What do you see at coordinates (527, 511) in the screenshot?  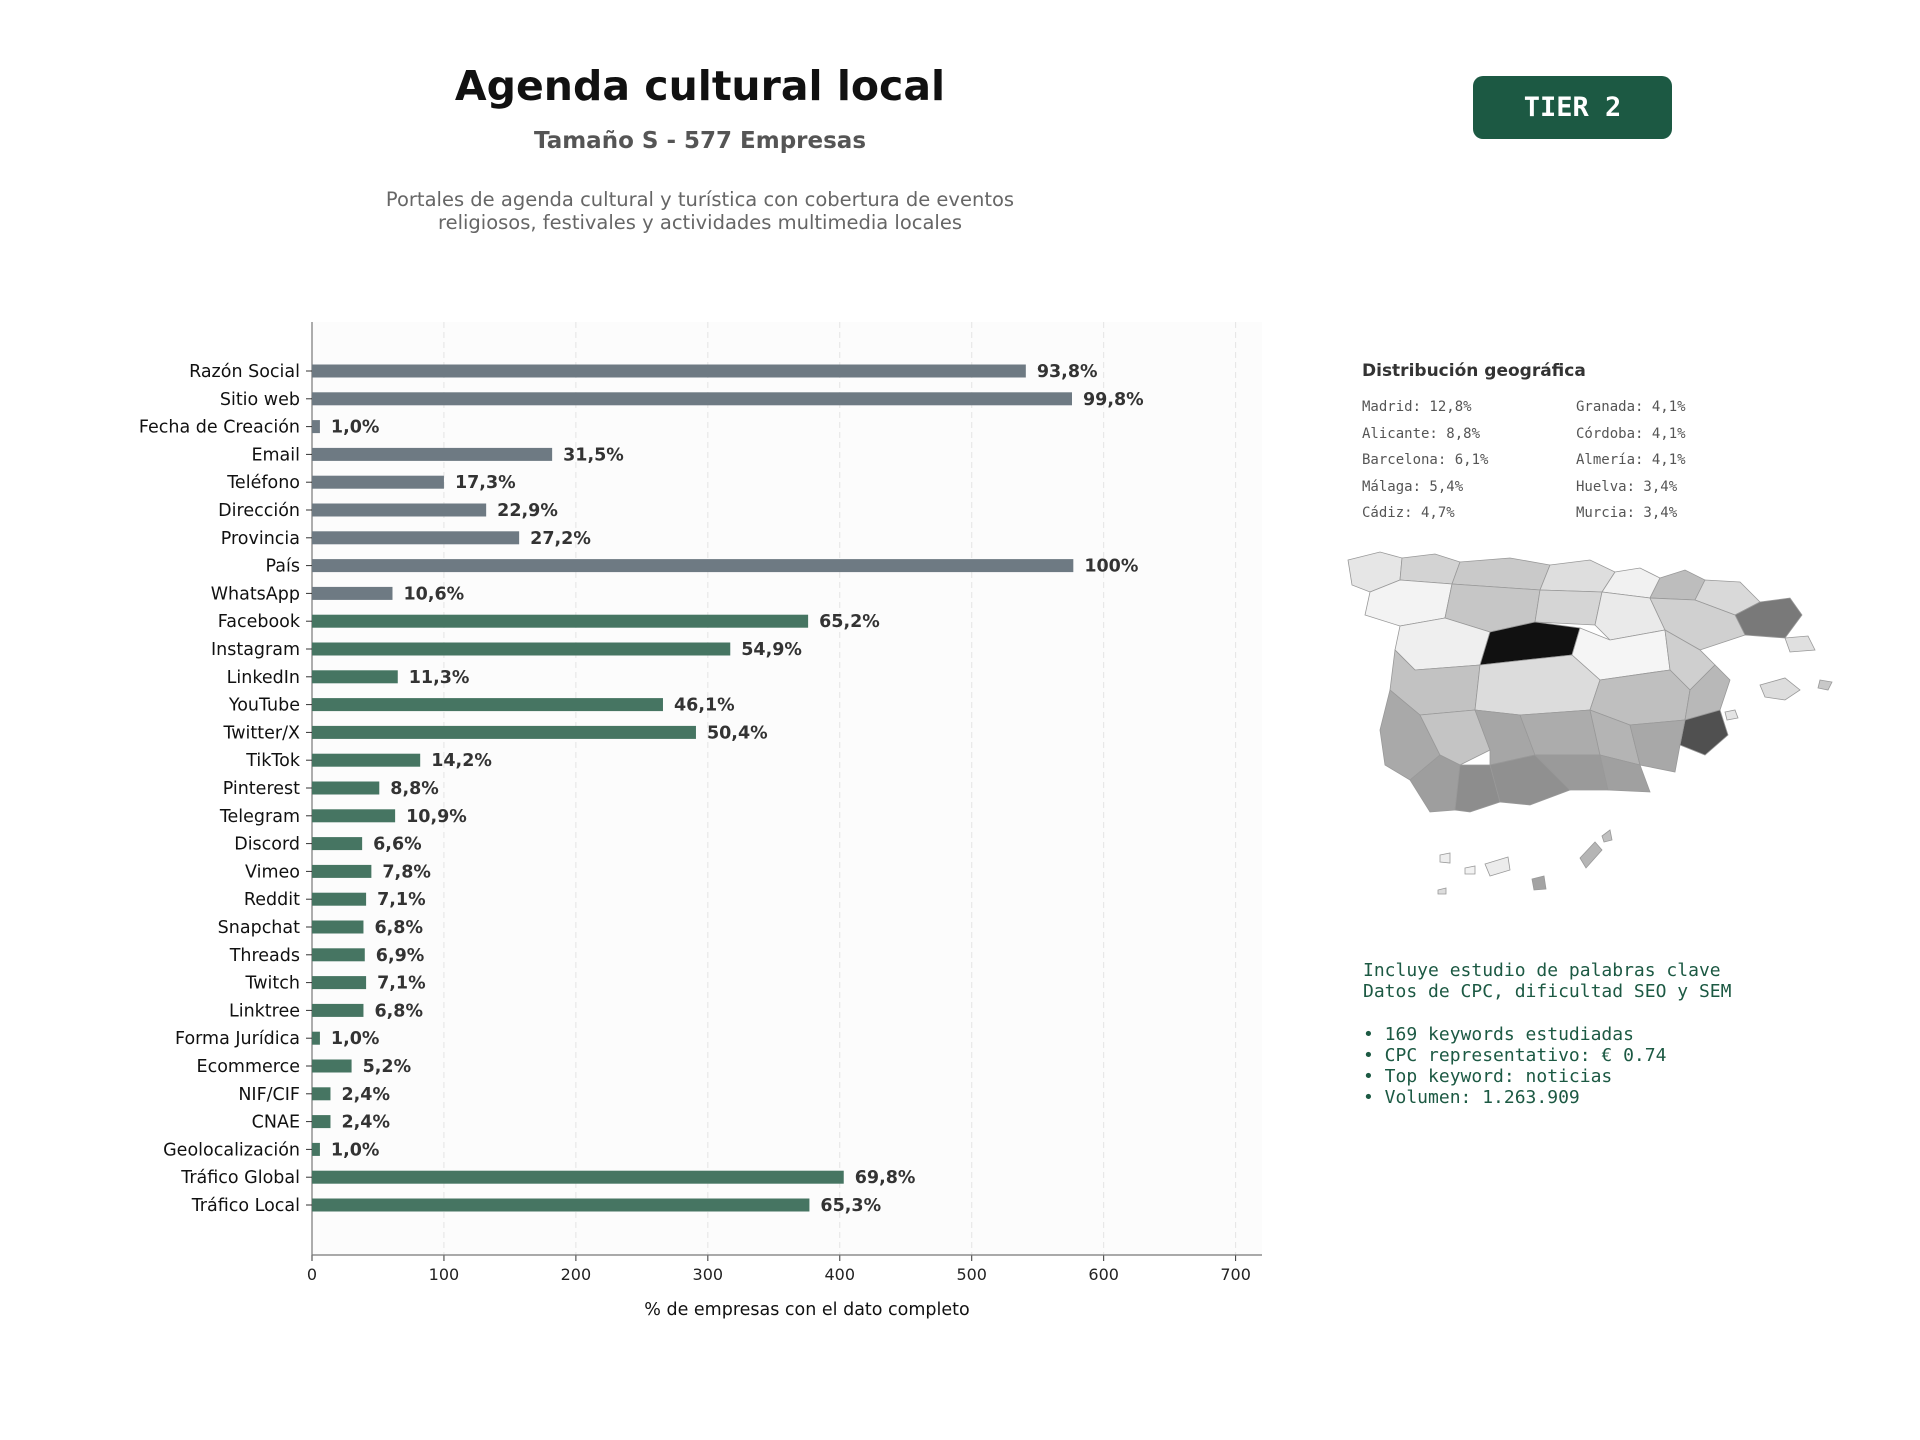 I see `data-label: 22,9%` at bounding box center [527, 511].